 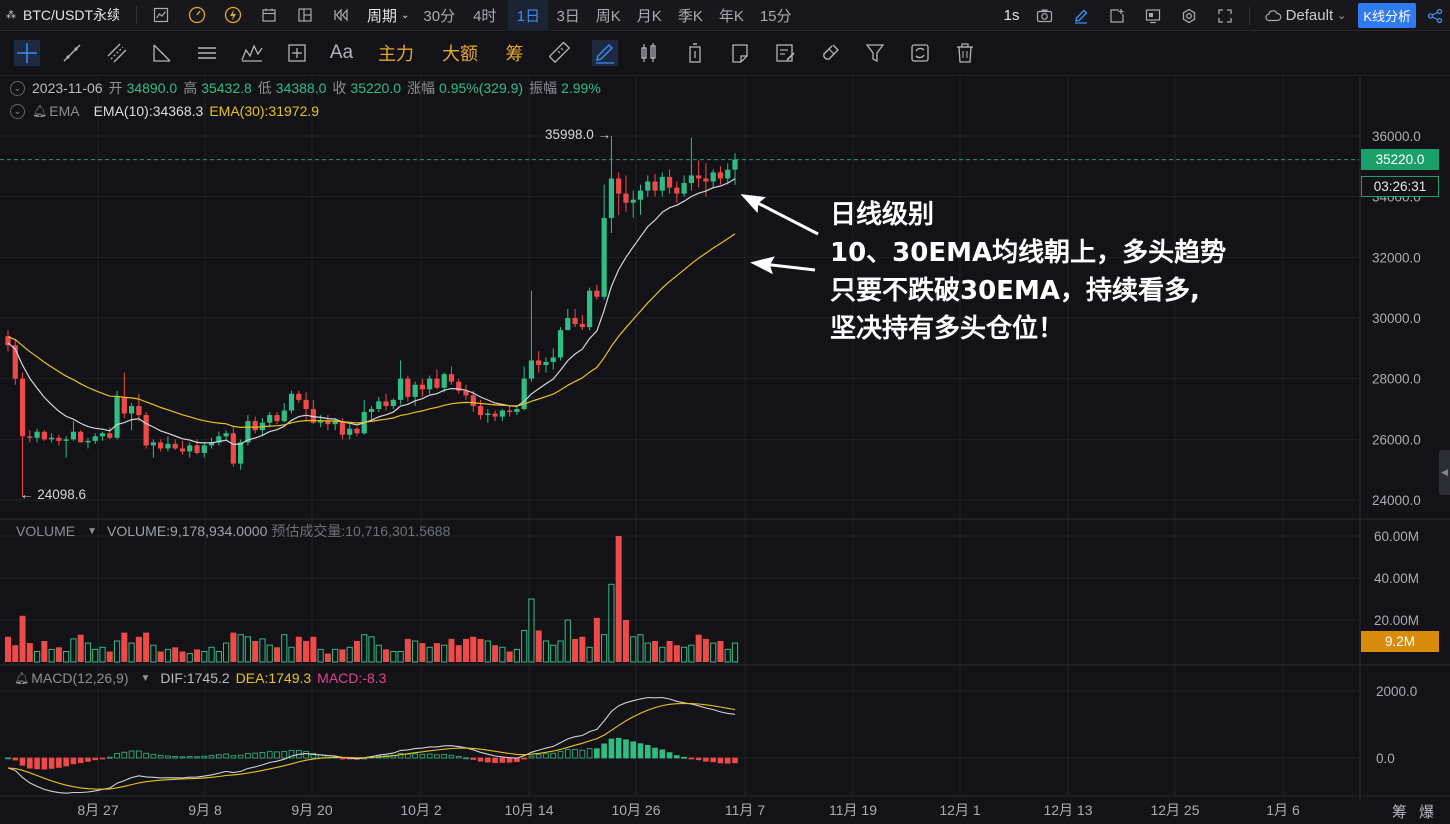 What do you see at coordinates (269, 15) in the screenshot?
I see `calendar-icon` at bounding box center [269, 15].